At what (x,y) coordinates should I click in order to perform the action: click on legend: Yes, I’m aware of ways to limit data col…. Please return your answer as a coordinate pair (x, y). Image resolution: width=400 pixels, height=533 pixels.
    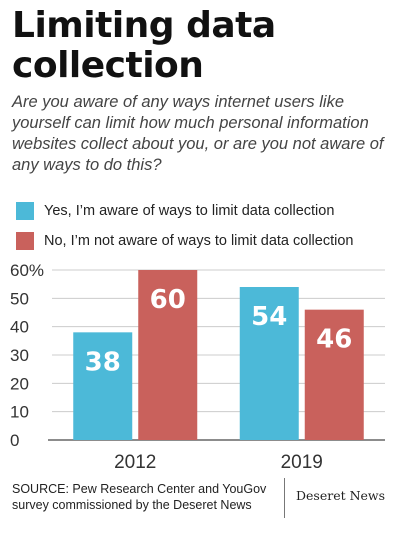
    Looking at the image, I should click on (201, 226).